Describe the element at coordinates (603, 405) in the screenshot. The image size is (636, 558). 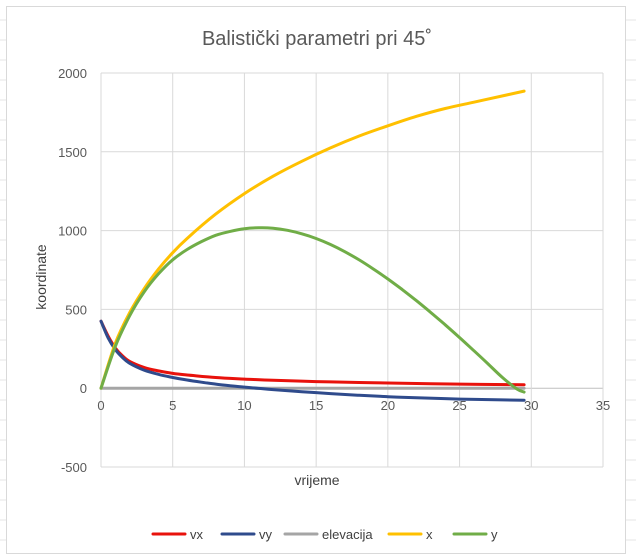
I see `x-tick-label: 35` at that location.